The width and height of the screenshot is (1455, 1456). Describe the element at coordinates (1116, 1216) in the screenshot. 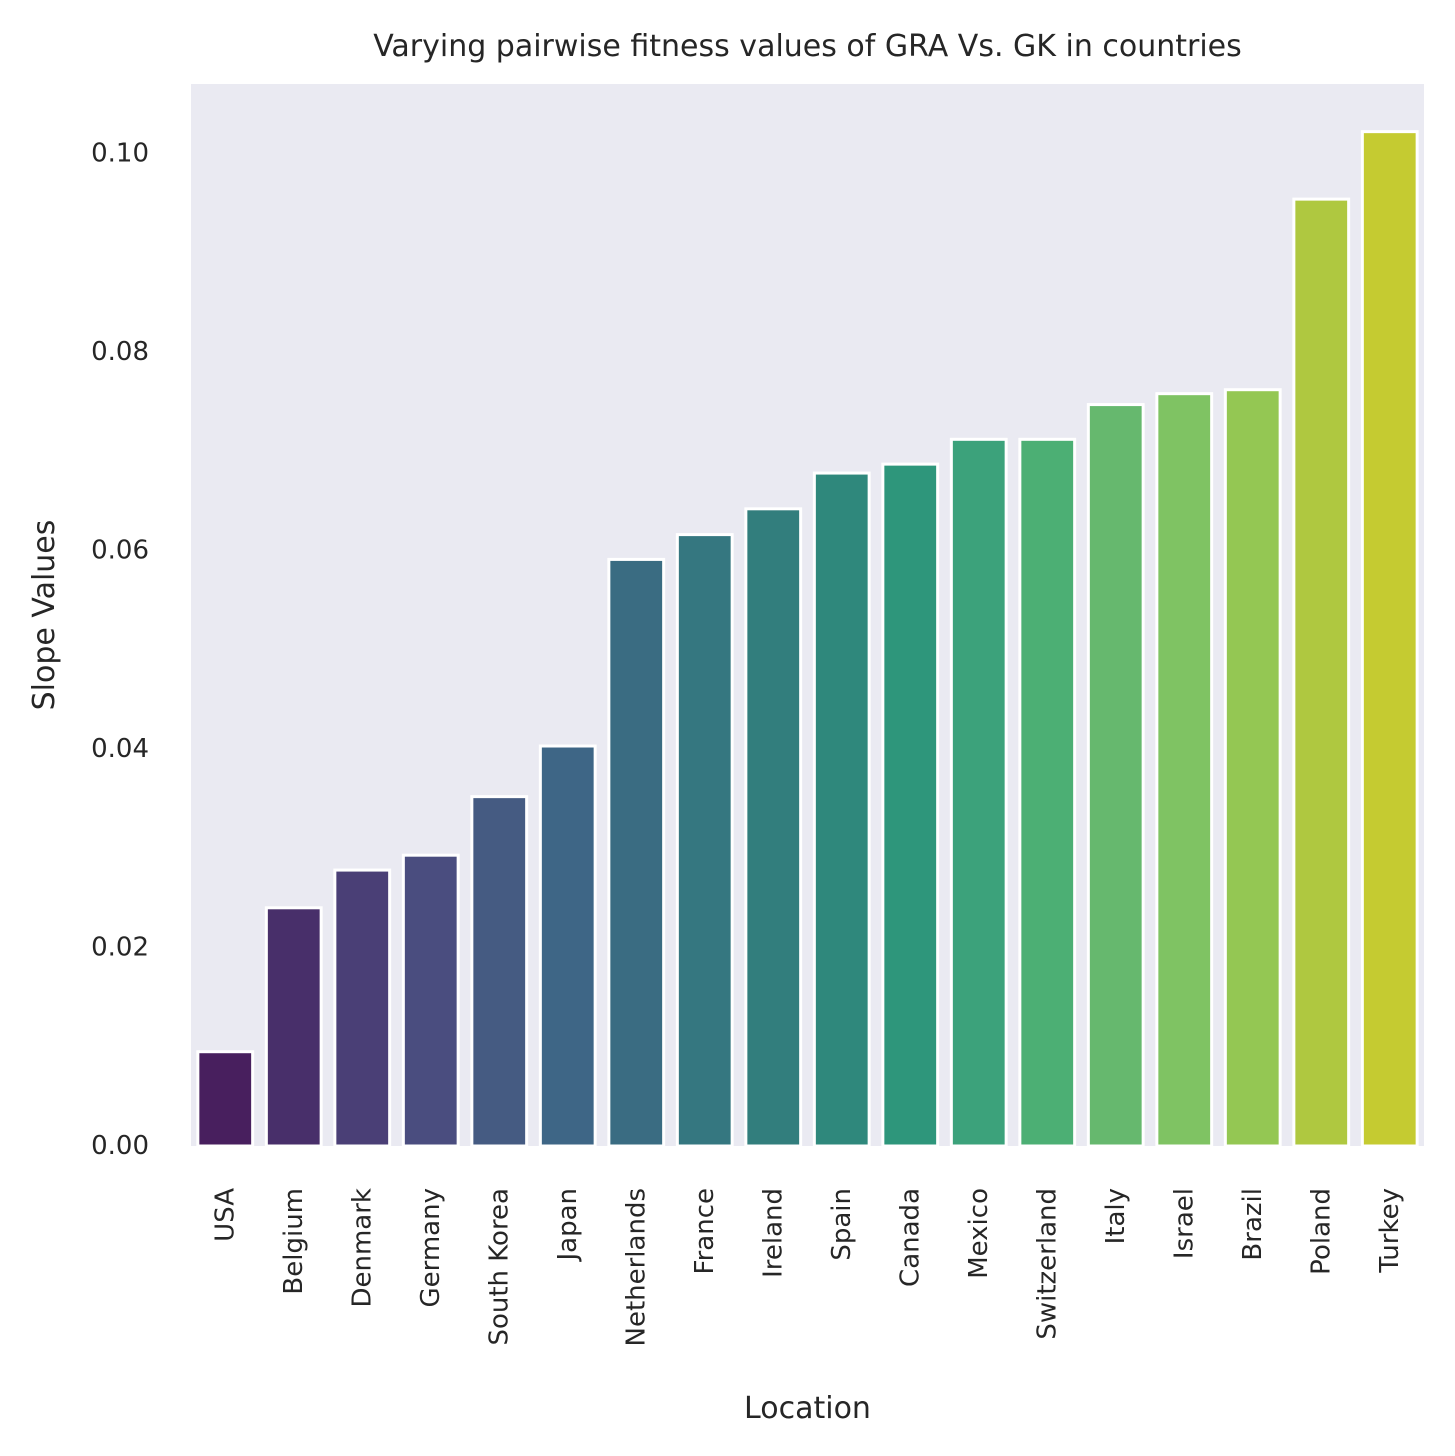

I see `x-tick-label: Italy` at that location.